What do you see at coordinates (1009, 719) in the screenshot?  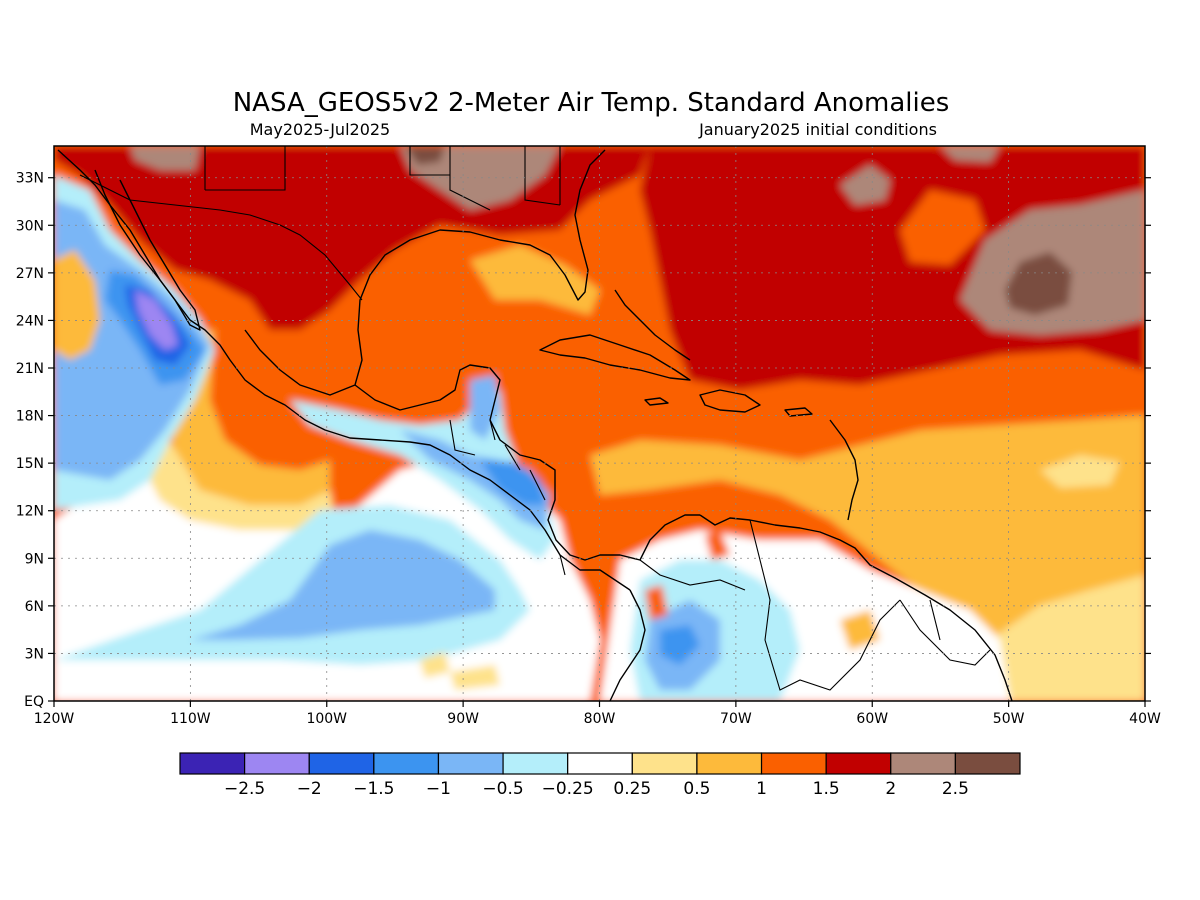 I see `lon-tick-label: 50W` at bounding box center [1009, 719].